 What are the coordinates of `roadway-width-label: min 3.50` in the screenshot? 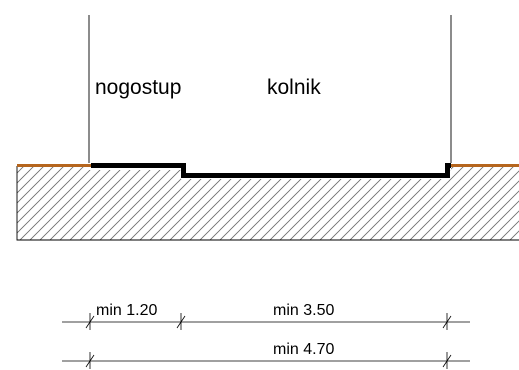 It's located at (303, 310).